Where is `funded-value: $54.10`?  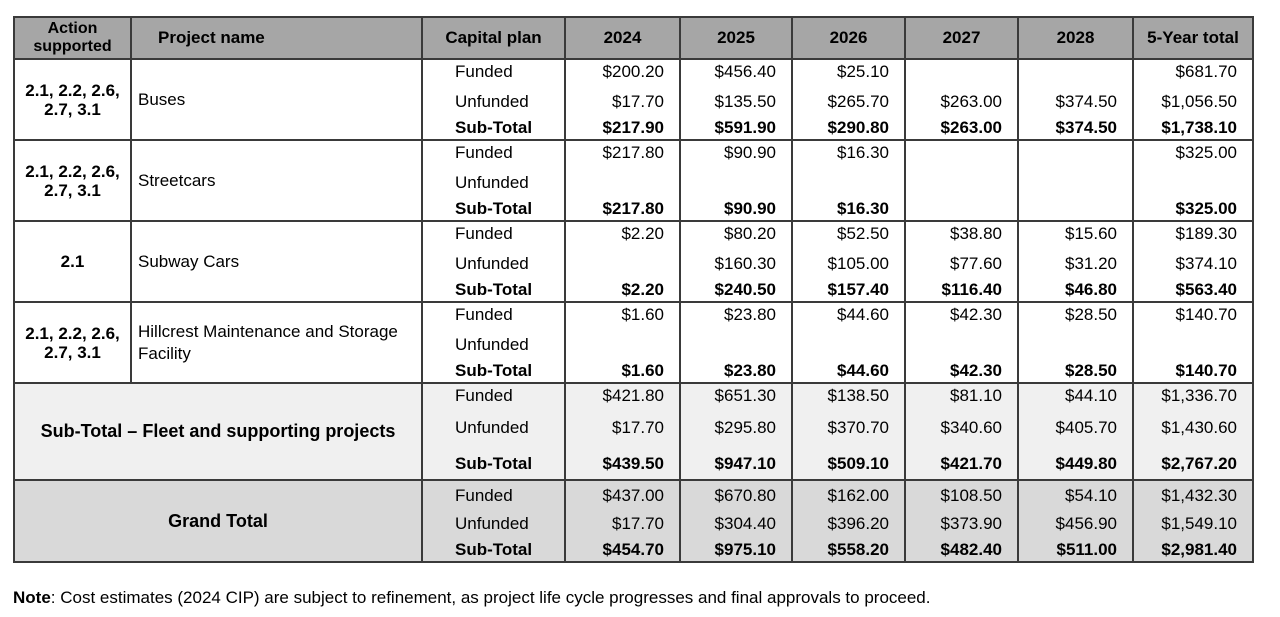
funded-value: $54.10 is located at coordinates (1091, 495).